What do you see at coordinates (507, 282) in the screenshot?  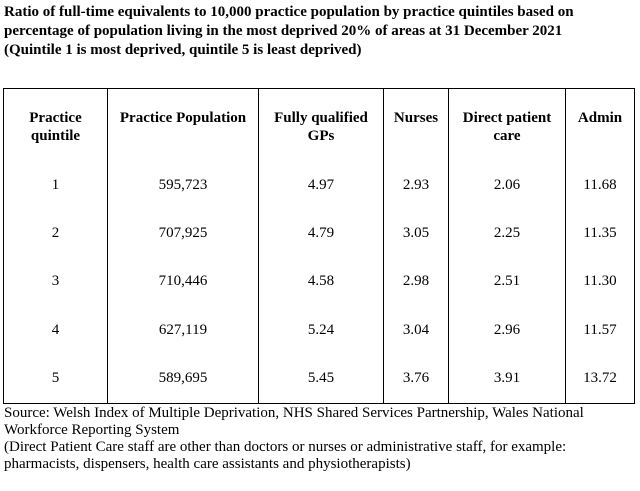 I see `table-cell: 2.51` at bounding box center [507, 282].